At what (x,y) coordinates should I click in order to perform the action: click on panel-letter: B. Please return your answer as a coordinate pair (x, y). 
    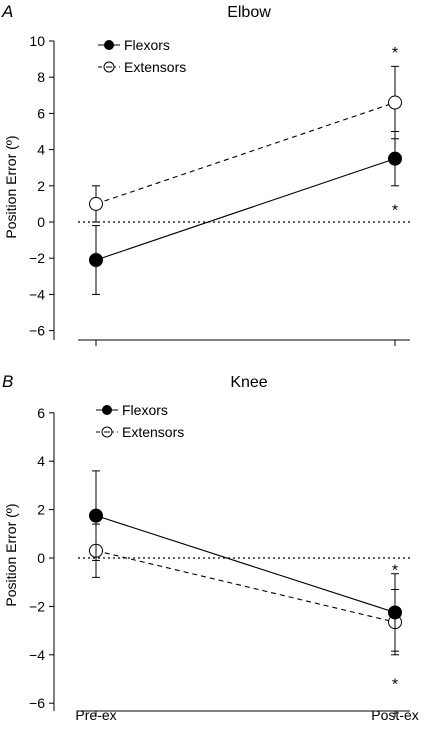
    Looking at the image, I should click on (7, 381).